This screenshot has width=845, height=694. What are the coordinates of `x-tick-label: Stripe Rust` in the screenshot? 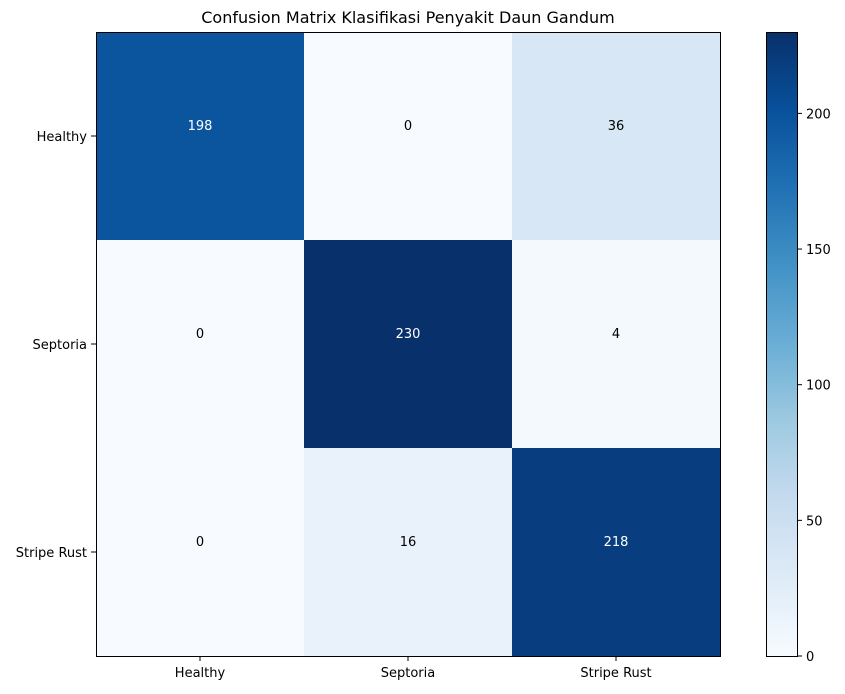 It's located at (615, 673).